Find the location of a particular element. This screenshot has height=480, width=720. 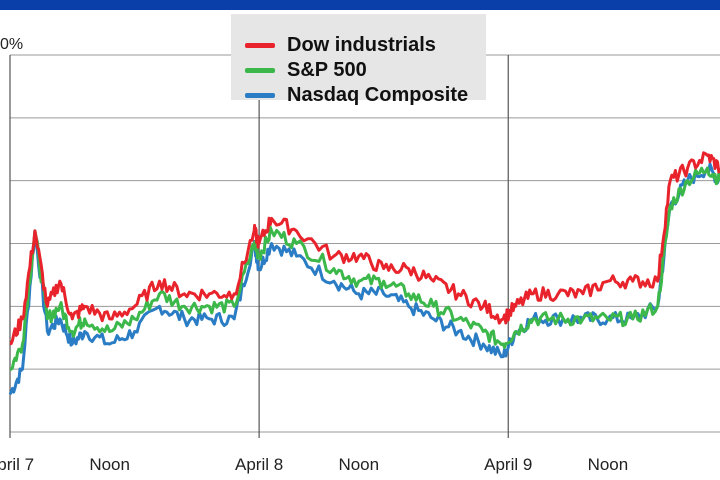

legend-swatch-sp500 is located at coordinates (260, 70).